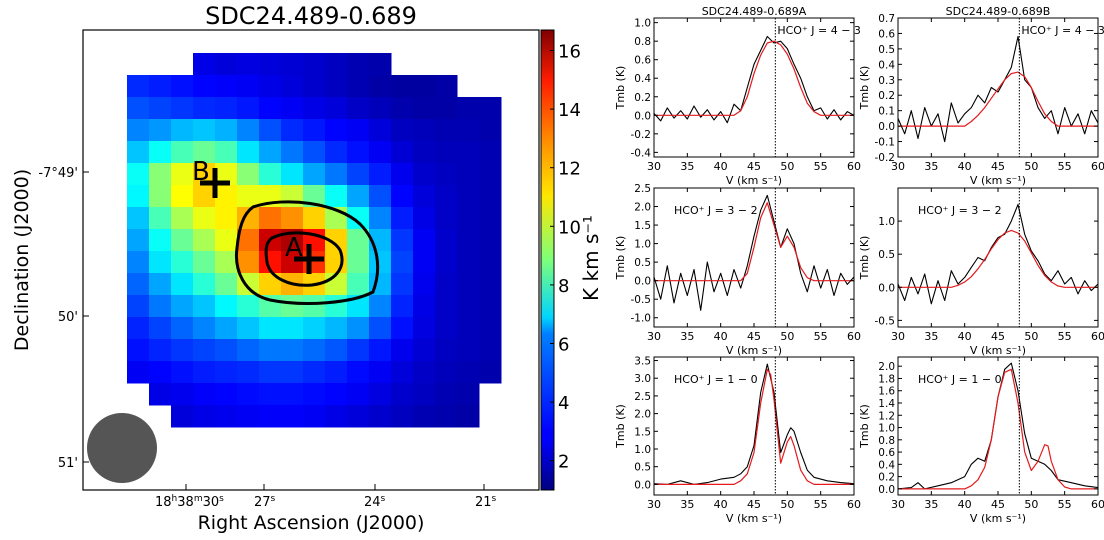 The height and width of the screenshot is (540, 1104). Describe the element at coordinates (68, 317) in the screenshot. I see `map-ytick-label: 50'` at that location.